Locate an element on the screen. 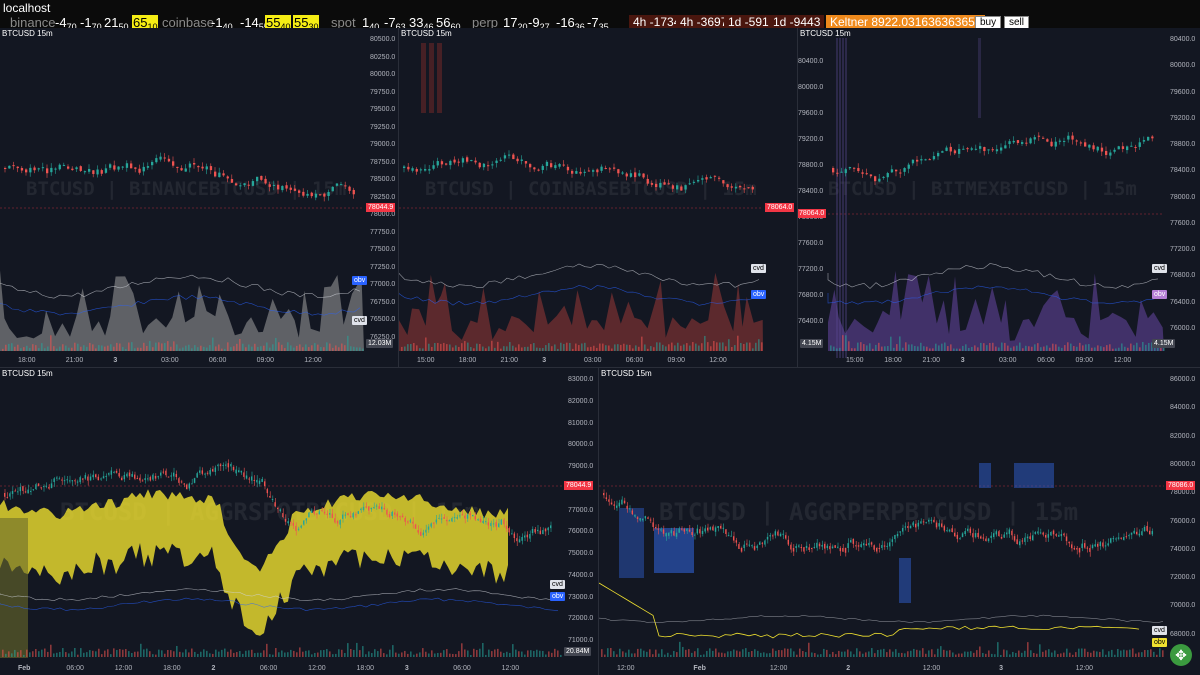 This screenshot has width=1200, height=675. y-axis-label: 78250.0 is located at coordinates (383, 197).